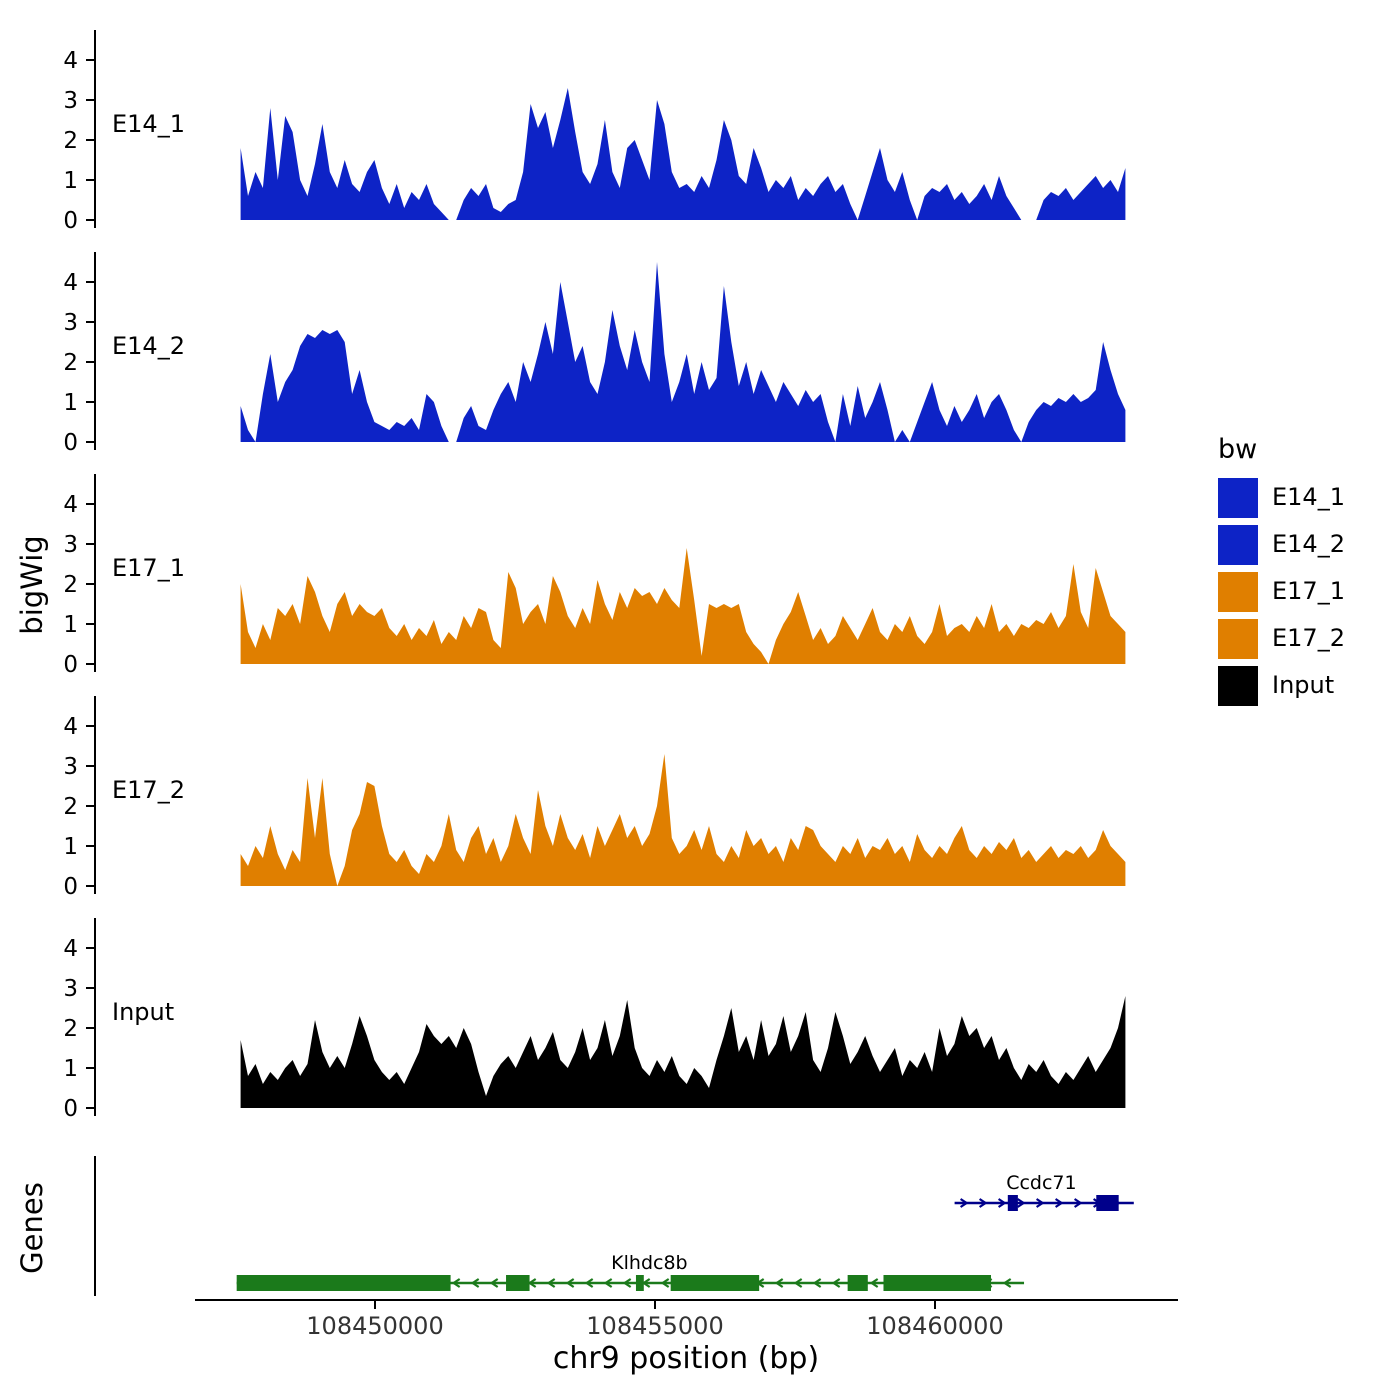  Describe the element at coordinates (683, 1052) in the screenshot. I see `track-area-Input` at that location.